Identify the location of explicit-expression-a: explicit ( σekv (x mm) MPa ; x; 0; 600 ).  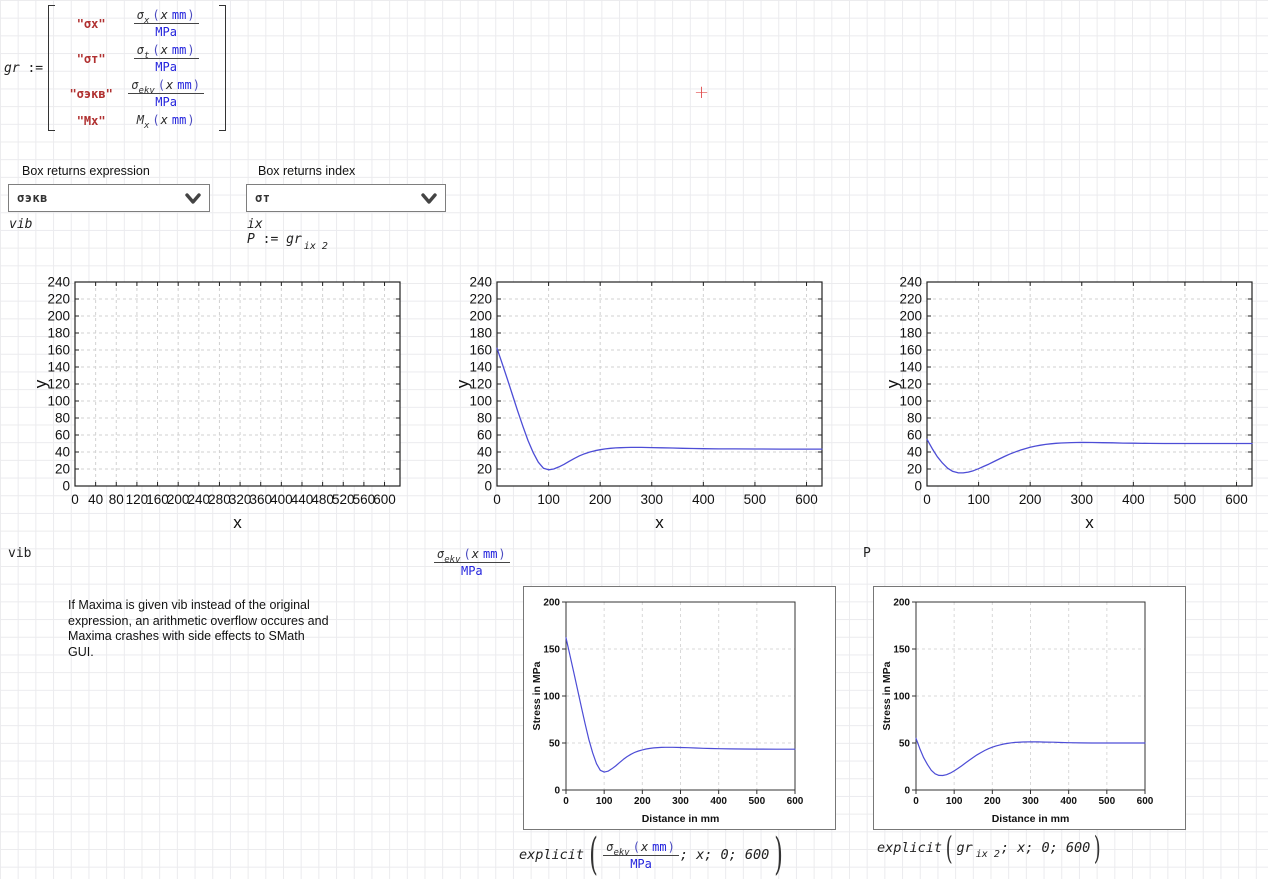
(653, 855).